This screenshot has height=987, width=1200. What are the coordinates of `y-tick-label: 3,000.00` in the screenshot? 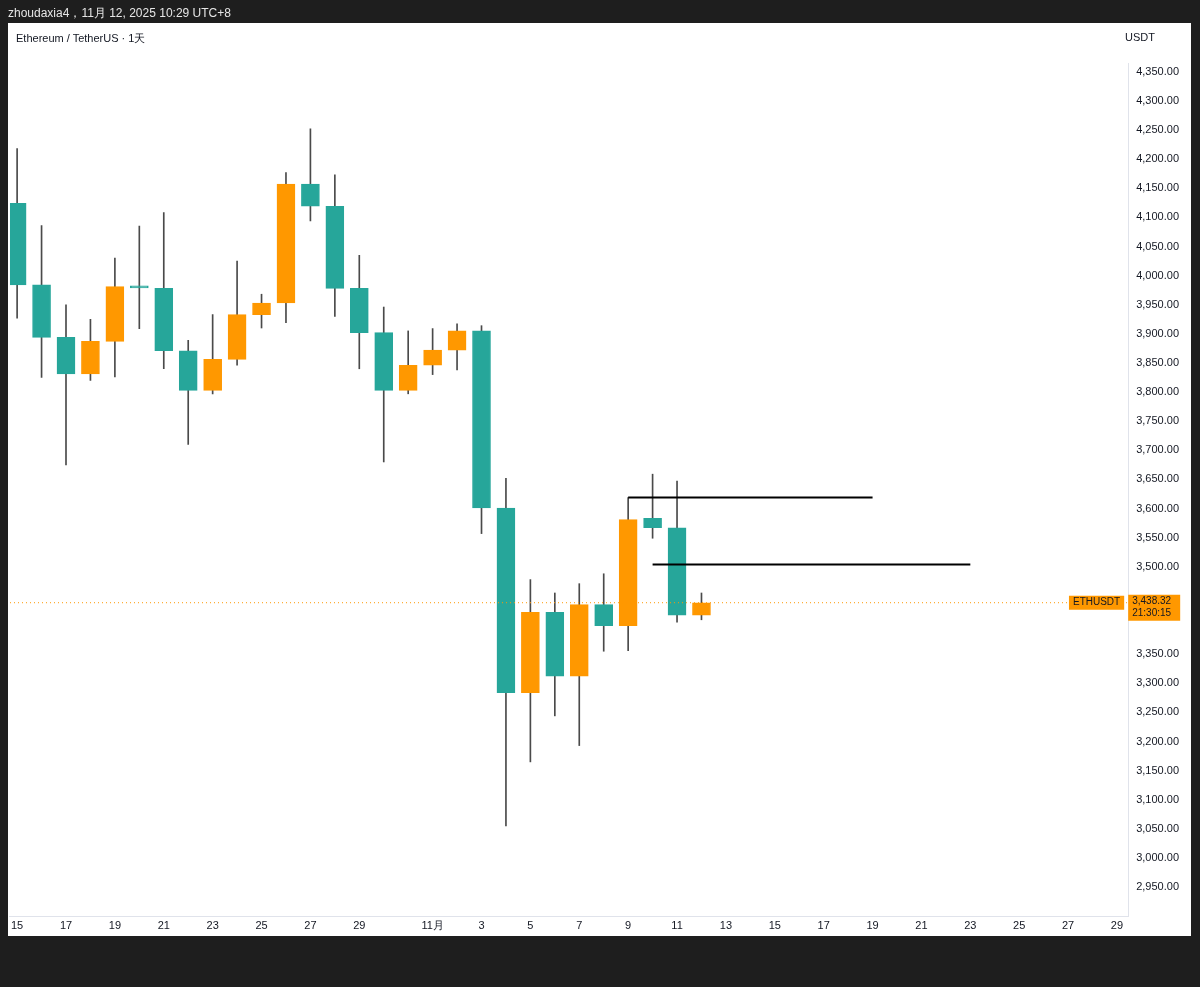 It's located at (1158, 857).